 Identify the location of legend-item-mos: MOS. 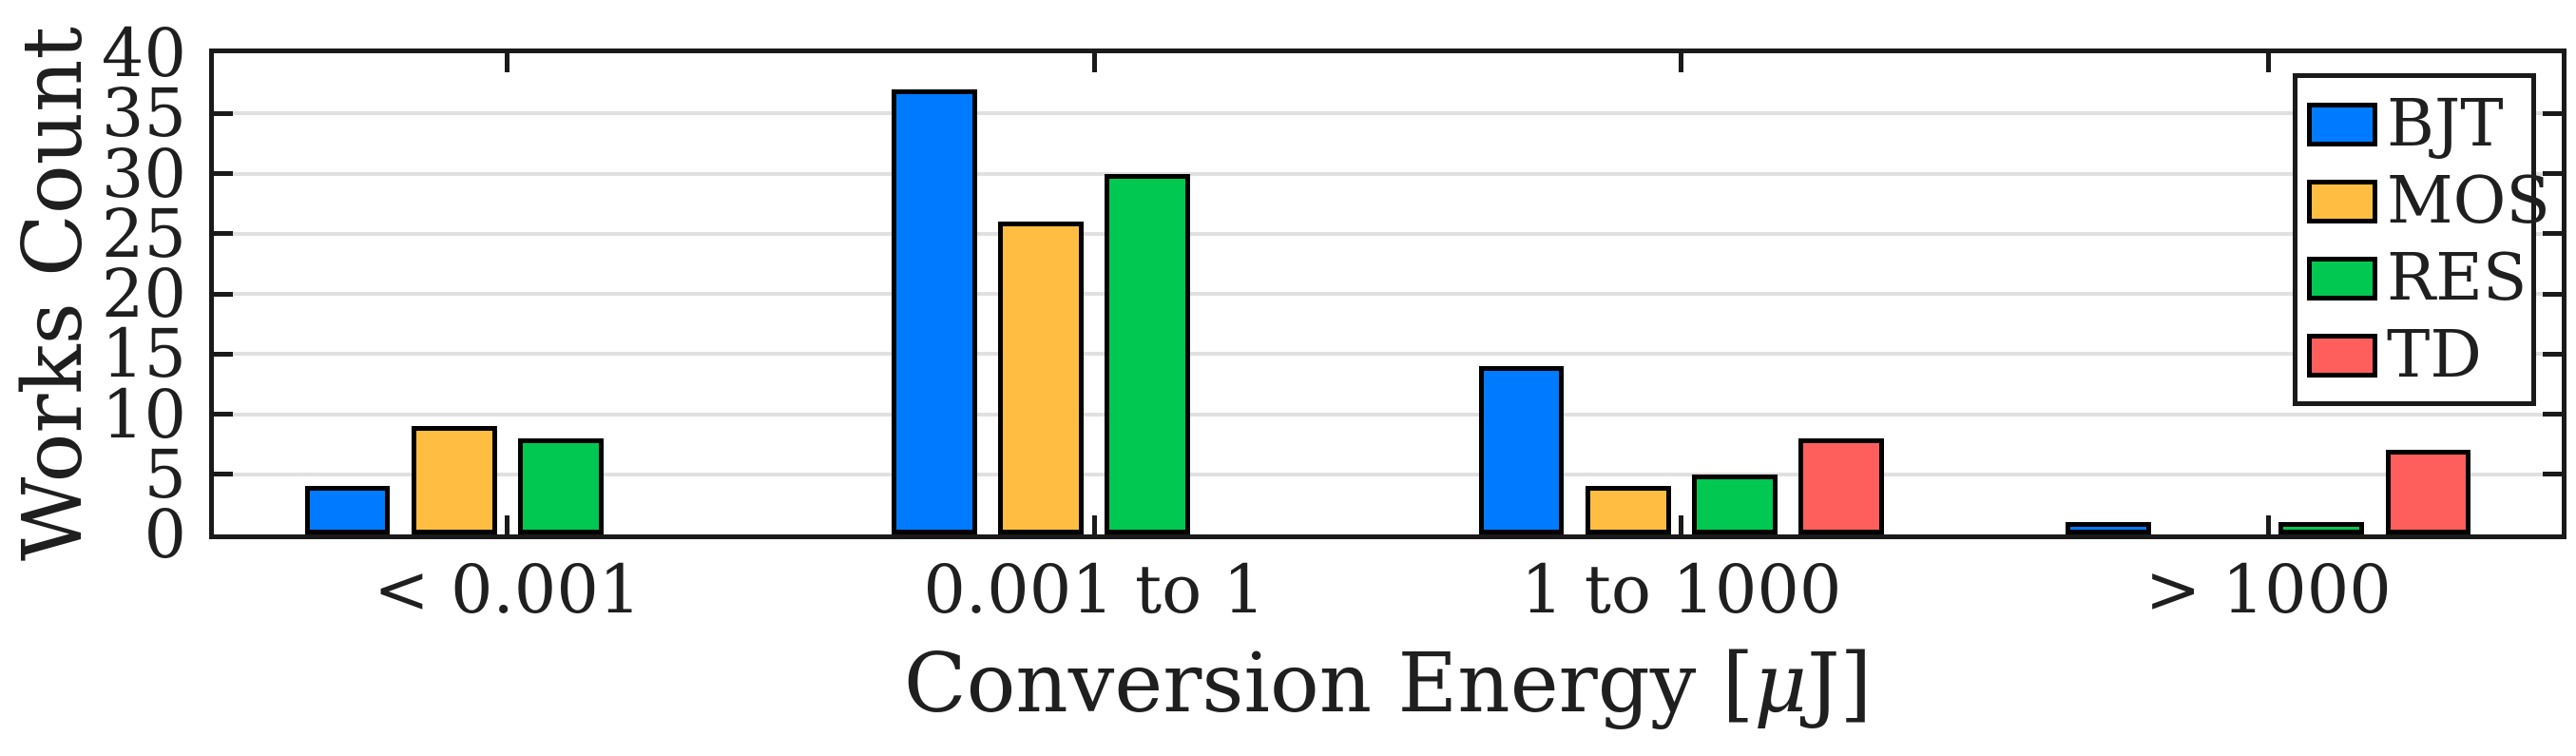
(2428, 201).